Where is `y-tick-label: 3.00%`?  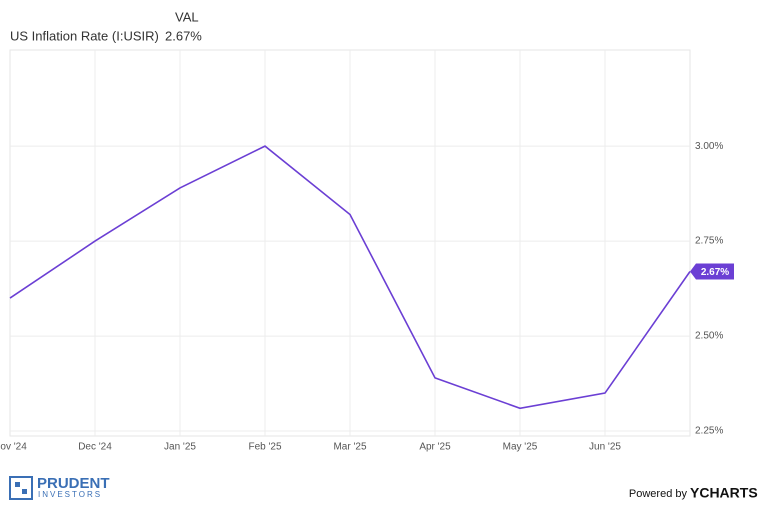 y-tick-label: 3.00% is located at coordinates (709, 146).